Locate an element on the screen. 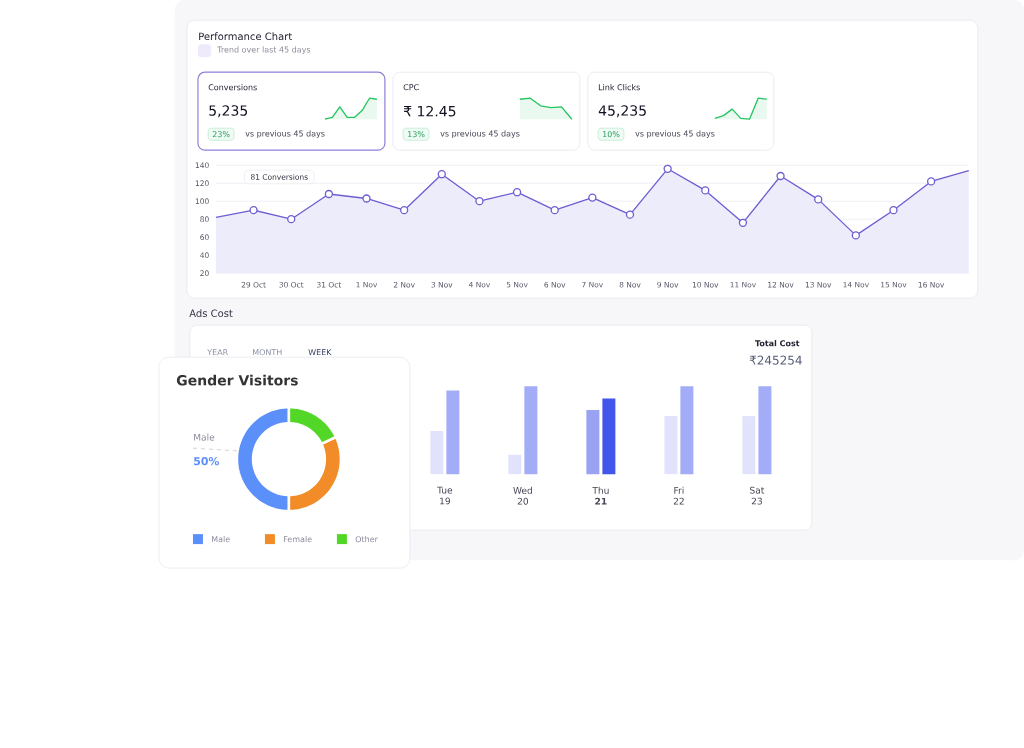 The height and width of the screenshot is (748, 1024). text: CPC is located at coordinates (411, 87).